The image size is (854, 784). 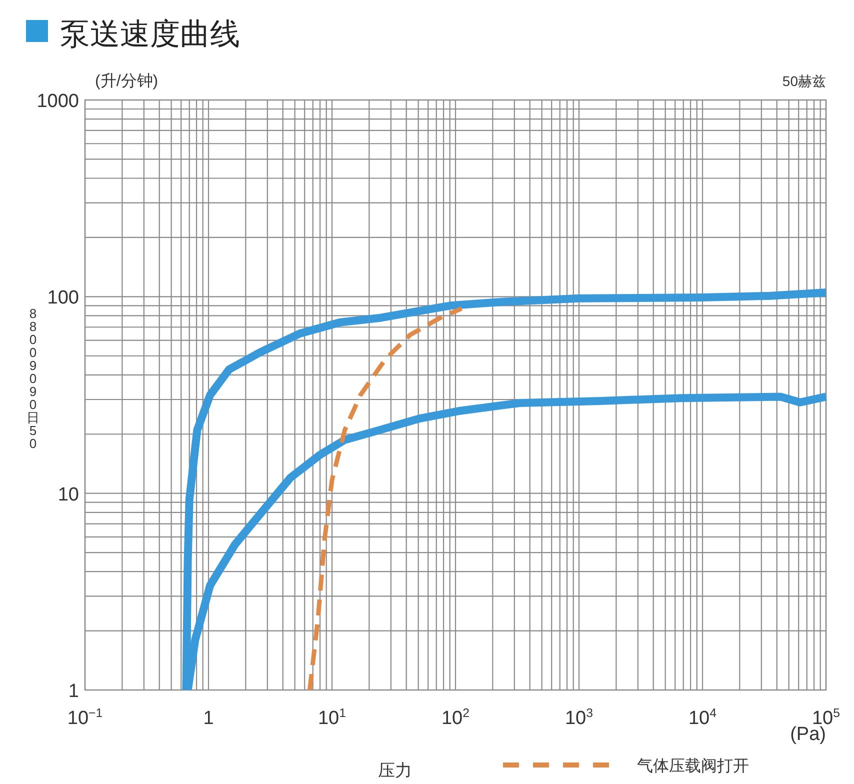 What do you see at coordinates (63, 298) in the screenshot?
I see `y-tick-label: 100` at bounding box center [63, 298].